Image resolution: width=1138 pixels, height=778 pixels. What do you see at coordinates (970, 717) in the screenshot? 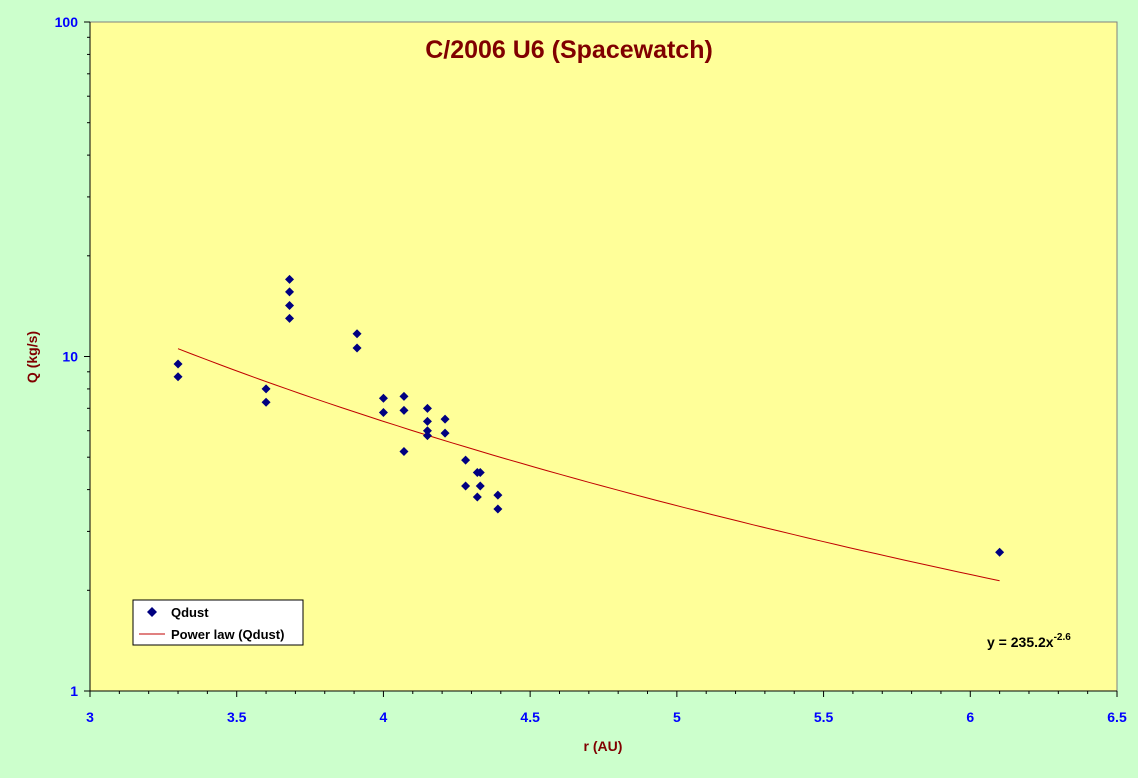
I see `x-tick-label: 6` at bounding box center [970, 717].